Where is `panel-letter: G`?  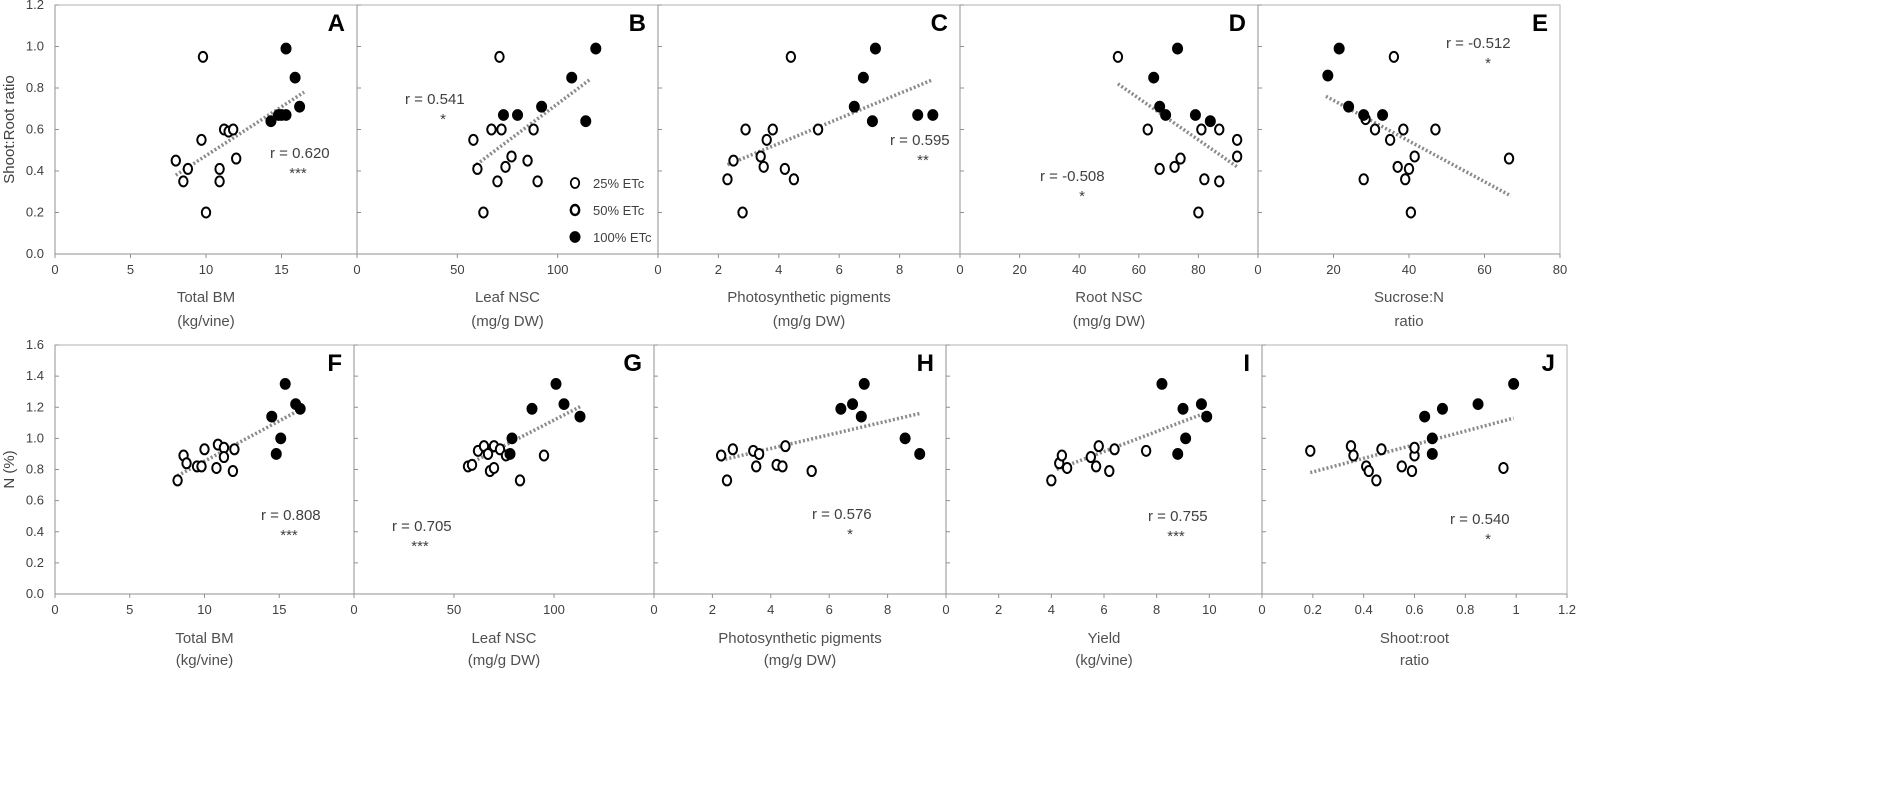
panel-letter: G is located at coordinates (632, 363).